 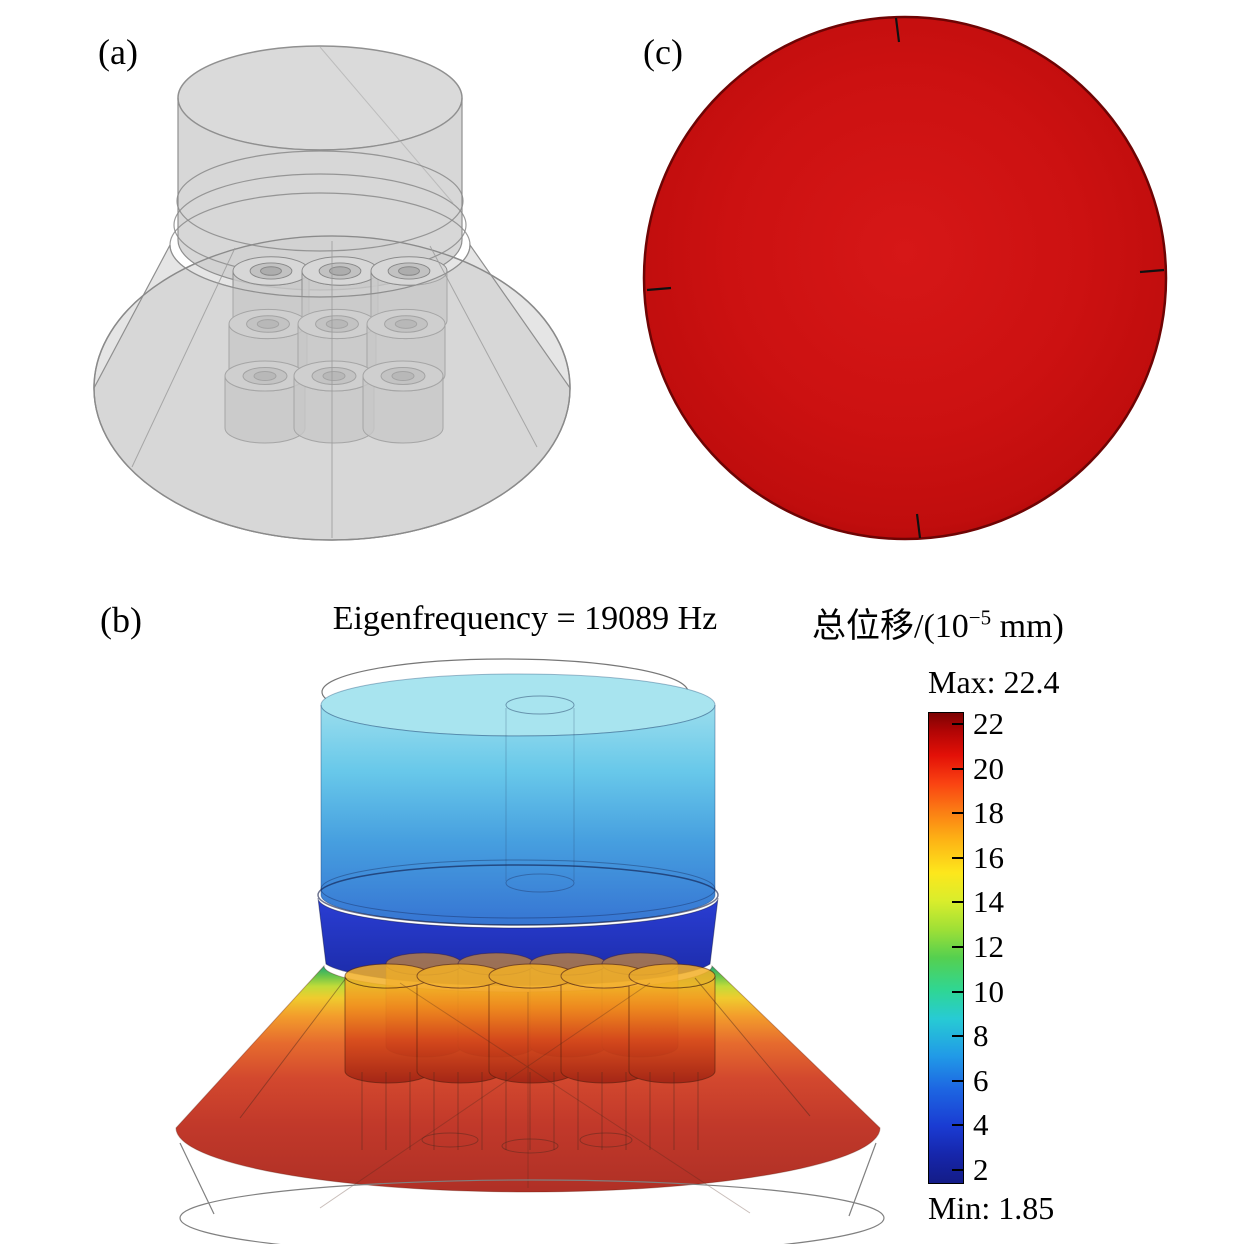 What do you see at coordinates (946, 948) in the screenshot?
I see `colorbar` at bounding box center [946, 948].